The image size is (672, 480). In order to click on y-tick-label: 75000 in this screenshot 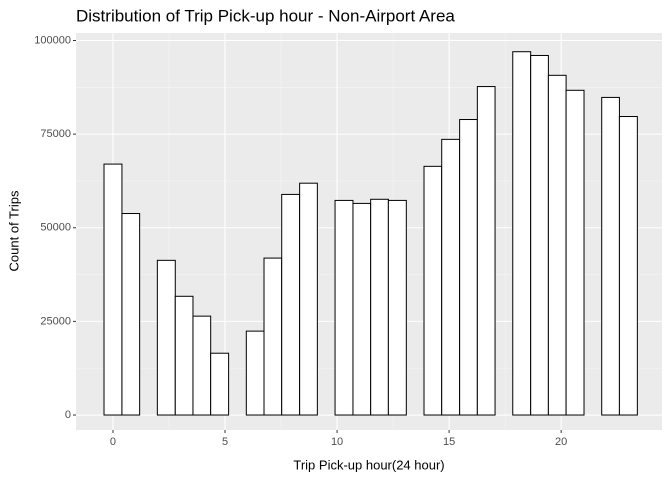, I will do `click(55, 134)`.